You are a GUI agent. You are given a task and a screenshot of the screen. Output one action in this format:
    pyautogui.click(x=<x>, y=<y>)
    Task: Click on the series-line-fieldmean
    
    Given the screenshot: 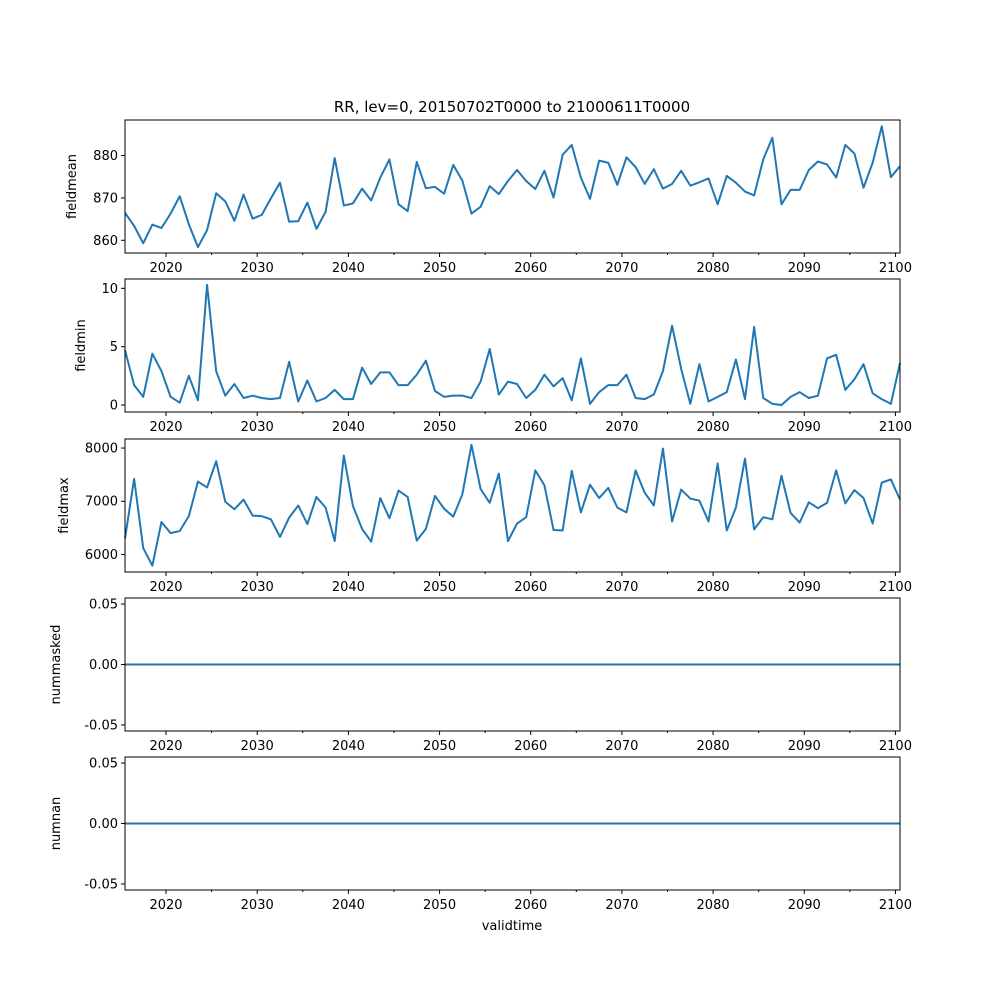 What is the action you would take?
    pyautogui.click(x=512, y=187)
    